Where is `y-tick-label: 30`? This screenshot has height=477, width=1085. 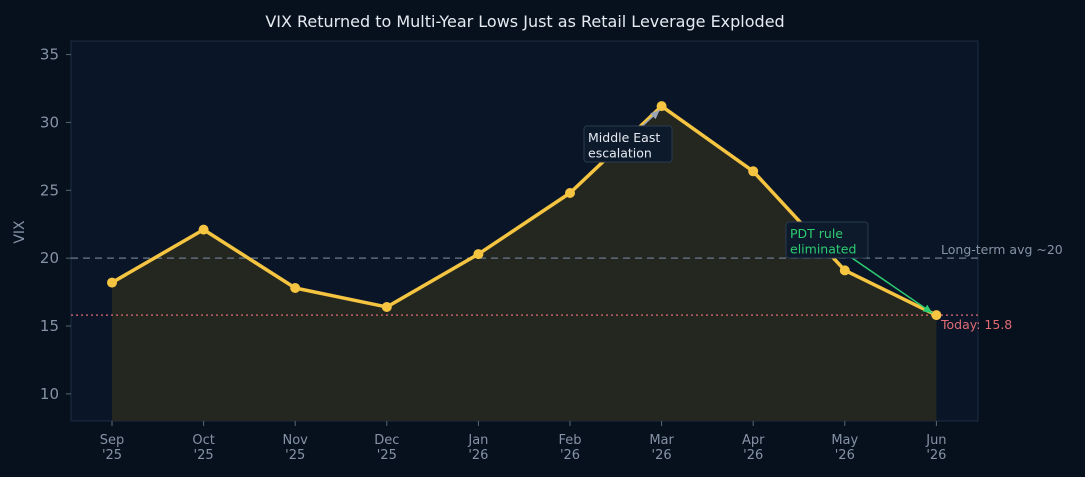 y-tick-label: 30 is located at coordinates (49, 122).